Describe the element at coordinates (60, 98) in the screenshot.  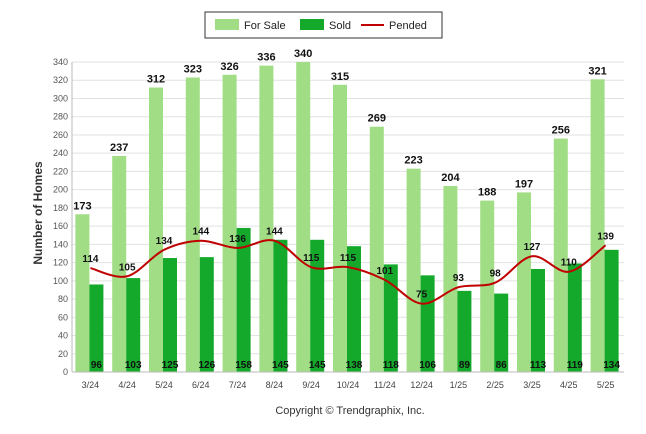
I see `y-tick-label: 300` at that location.